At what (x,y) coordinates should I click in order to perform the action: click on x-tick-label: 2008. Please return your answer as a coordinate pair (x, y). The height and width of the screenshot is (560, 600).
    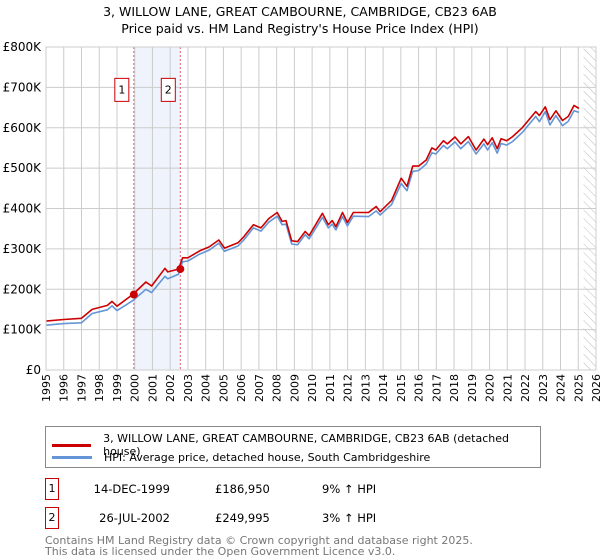
    Looking at the image, I should click on (277, 388).